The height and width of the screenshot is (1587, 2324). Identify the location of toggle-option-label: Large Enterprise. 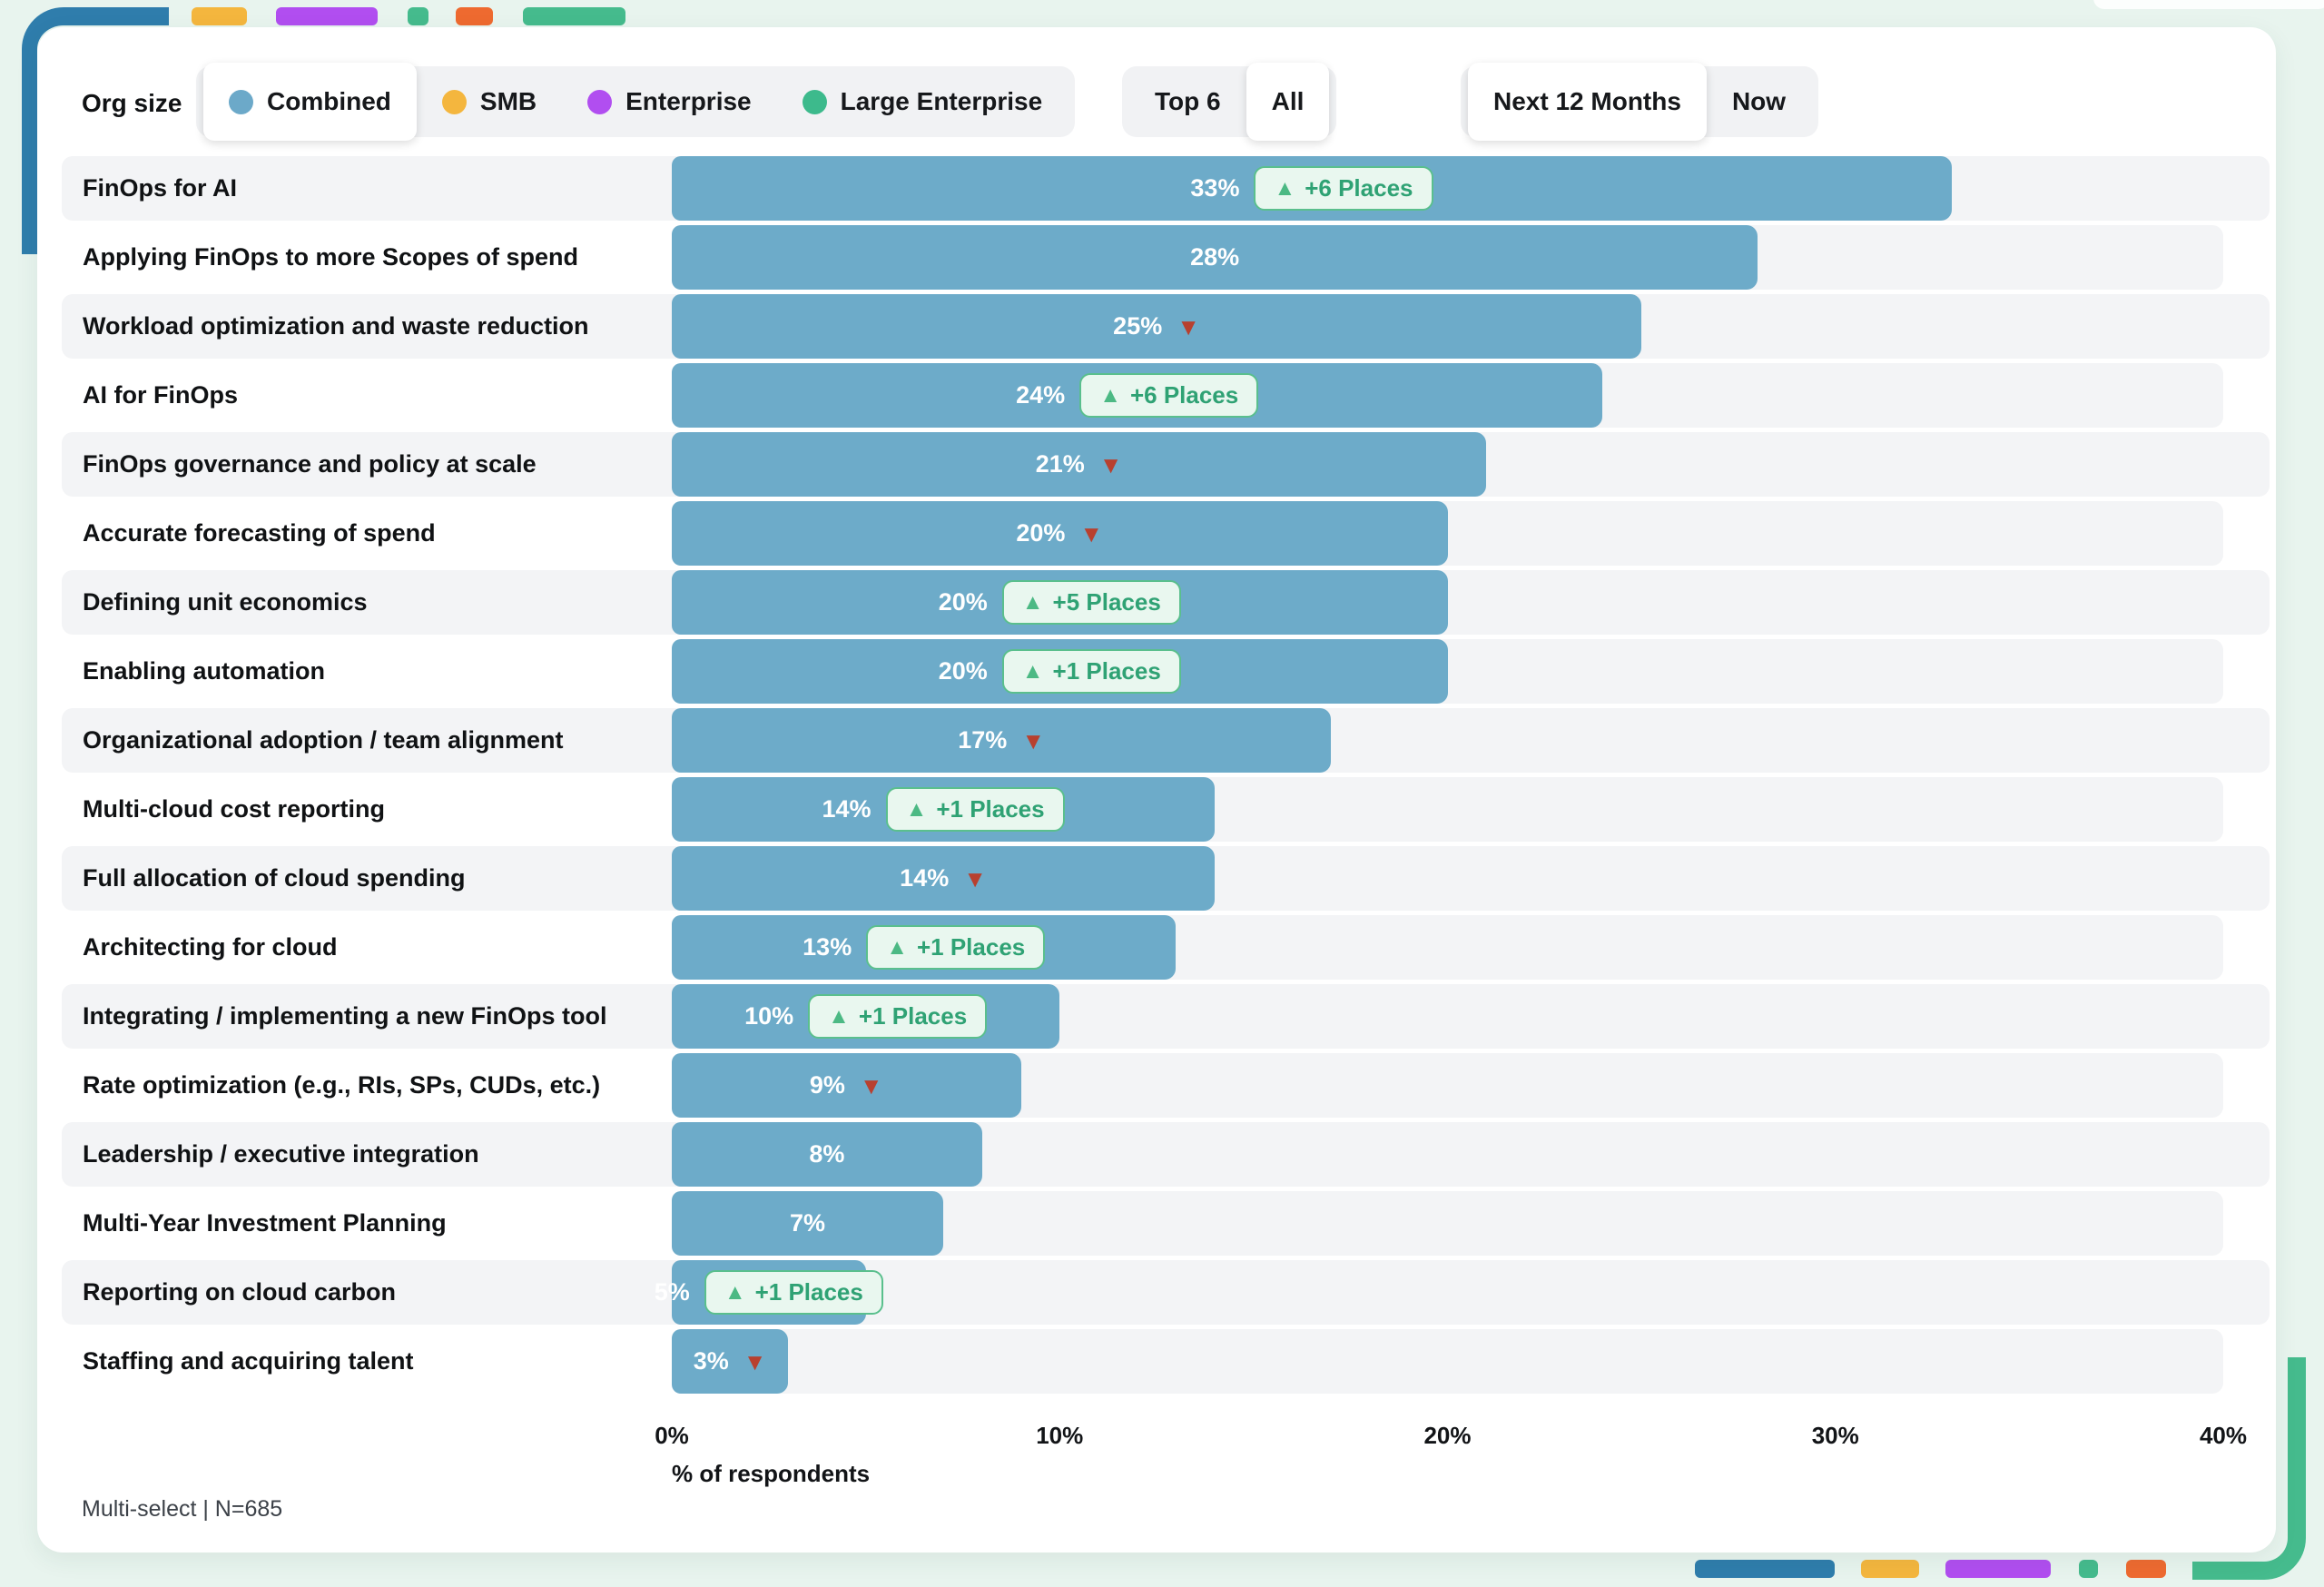
(941, 101).